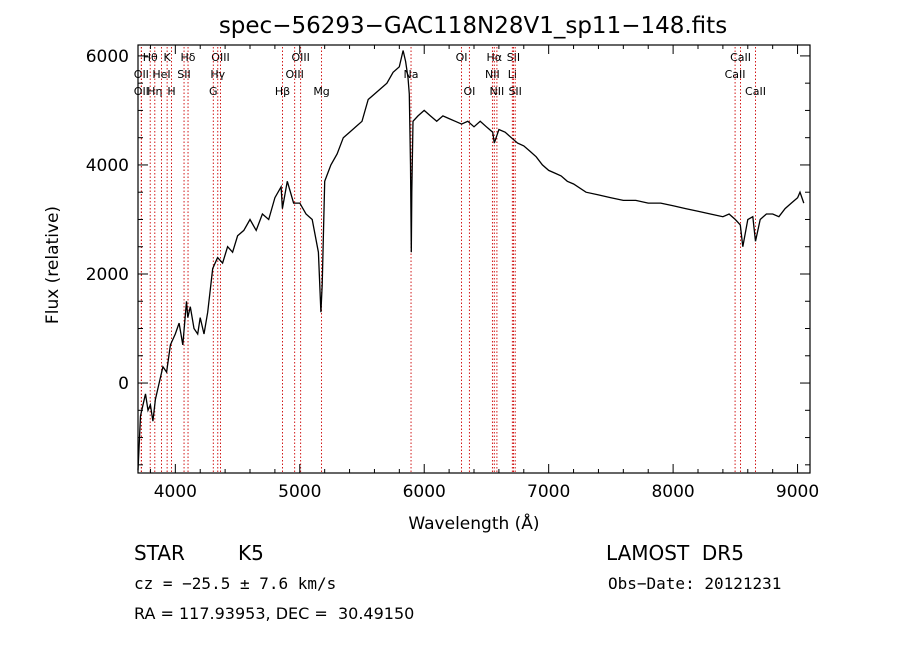 The height and width of the screenshot is (649, 900). What do you see at coordinates (188, 57) in the screenshot?
I see `line-label: Hδ` at bounding box center [188, 57].